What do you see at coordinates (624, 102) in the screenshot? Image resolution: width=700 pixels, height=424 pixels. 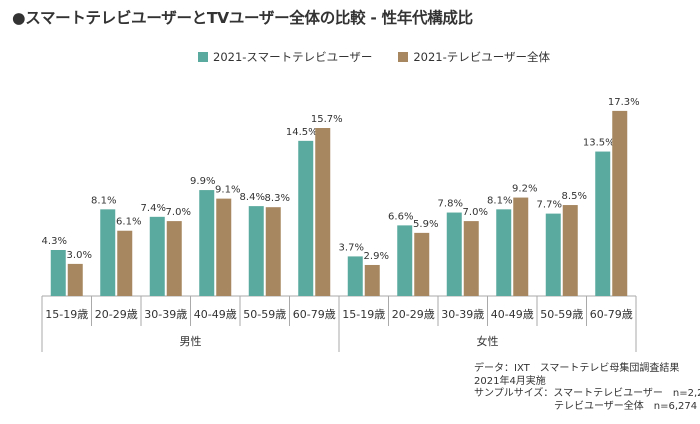 I see `data-label-tv-all: 17.3%` at bounding box center [624, 102].